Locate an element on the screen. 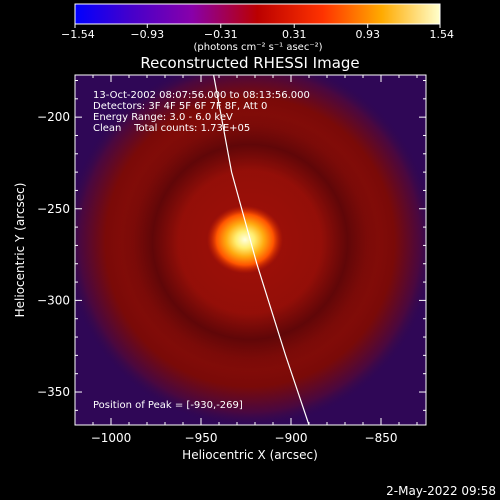 The width and height of the screenshot is (500, 500). chart-title: Reconstructed RHESSI Image is located at coordinates (249, 63).